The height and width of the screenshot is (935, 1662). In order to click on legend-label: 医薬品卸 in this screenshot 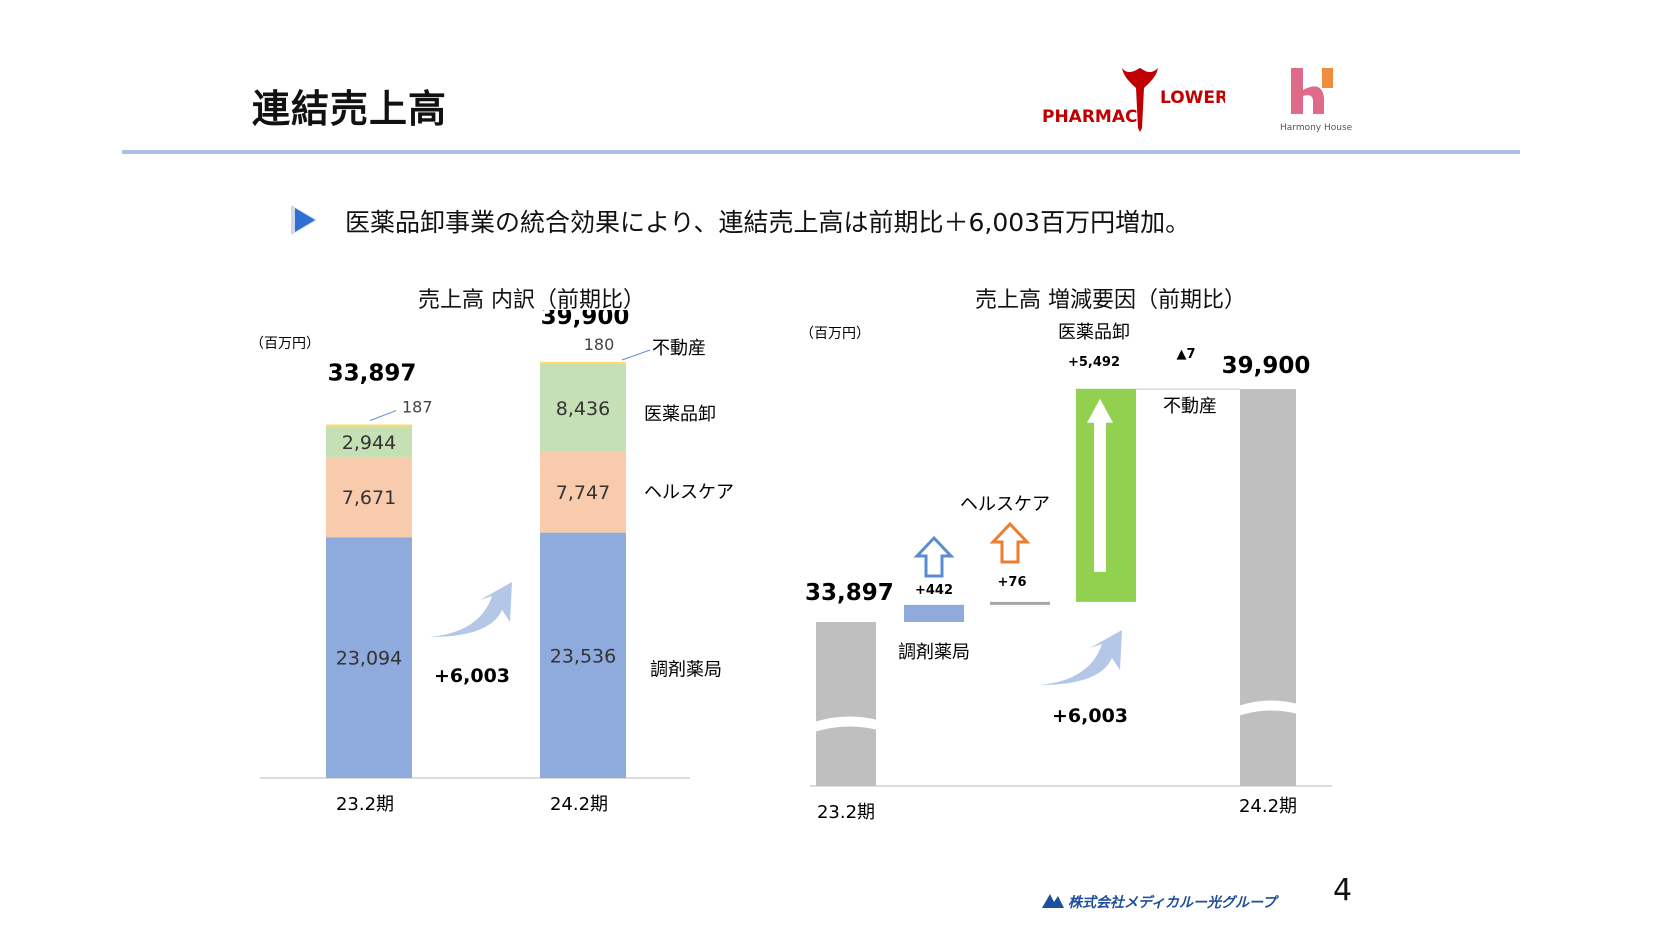, I will do `click(680, 414)`.